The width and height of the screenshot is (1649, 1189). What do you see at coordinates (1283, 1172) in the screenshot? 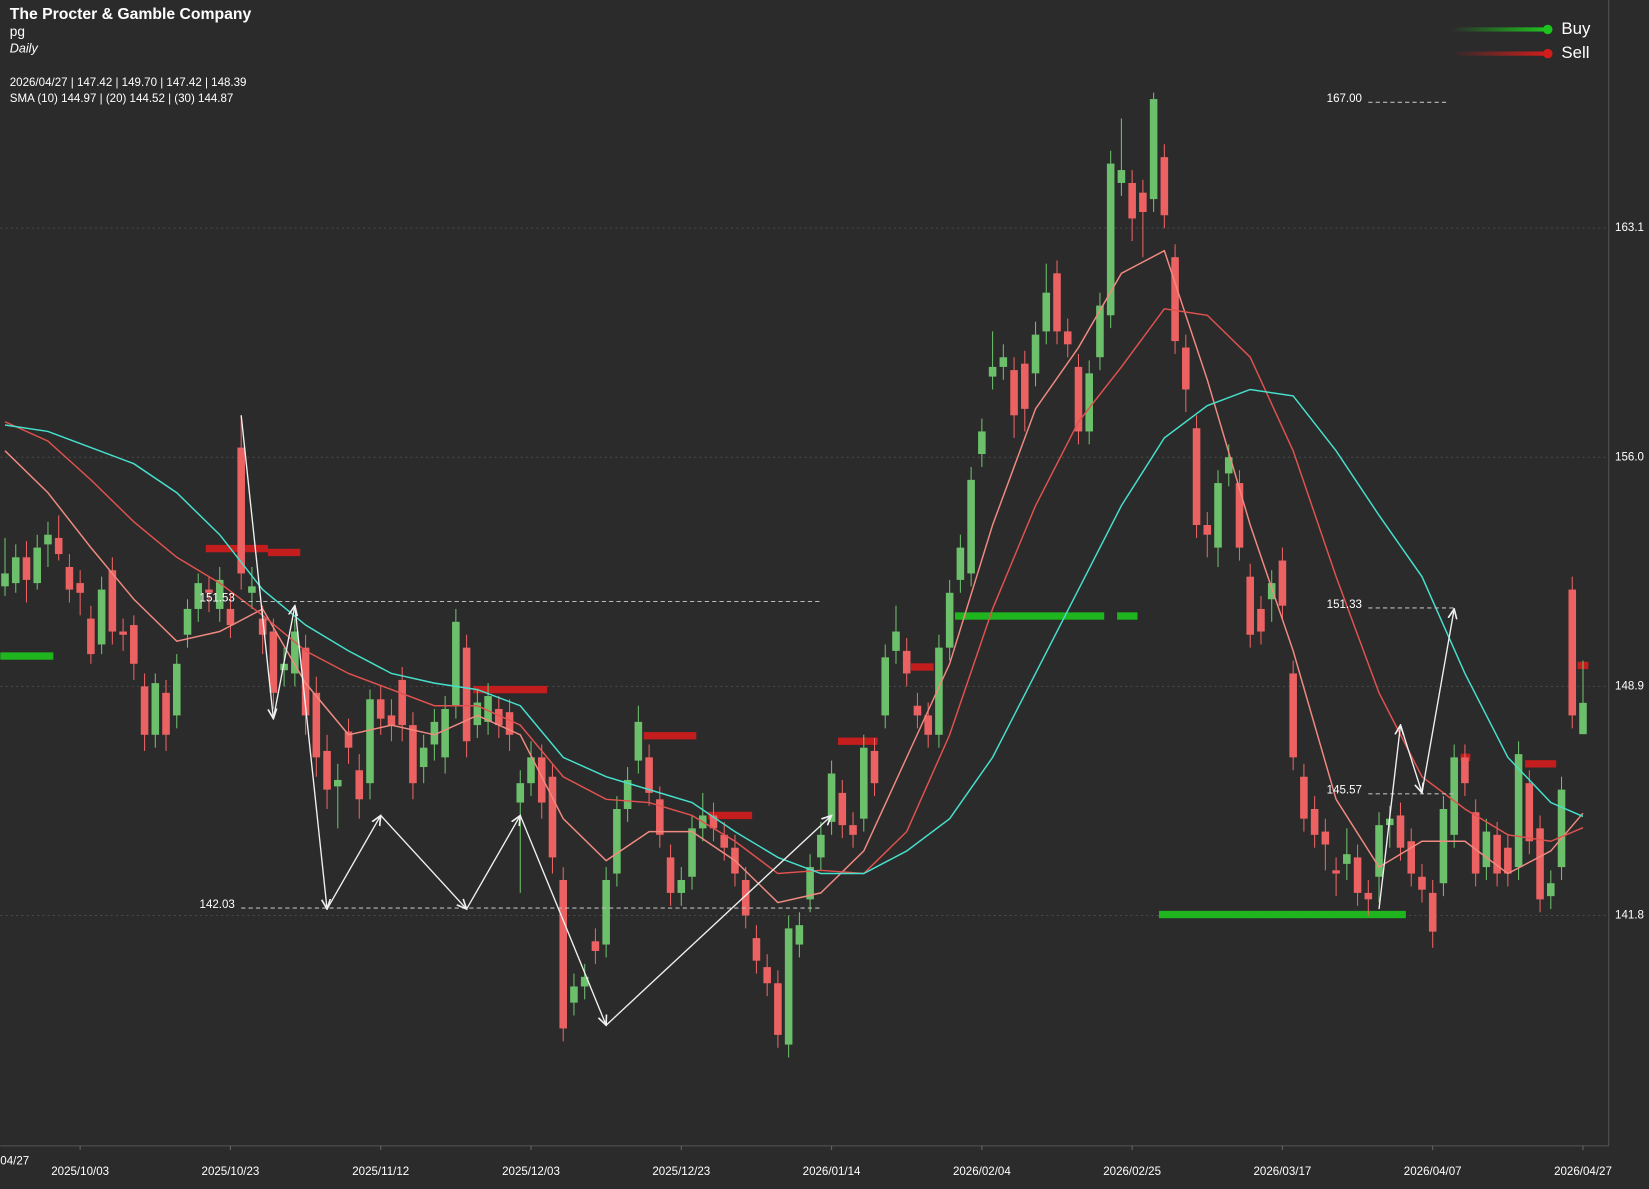
I see `x-tick-label: 2026/03/17` at bounding box center [1283, 1172].